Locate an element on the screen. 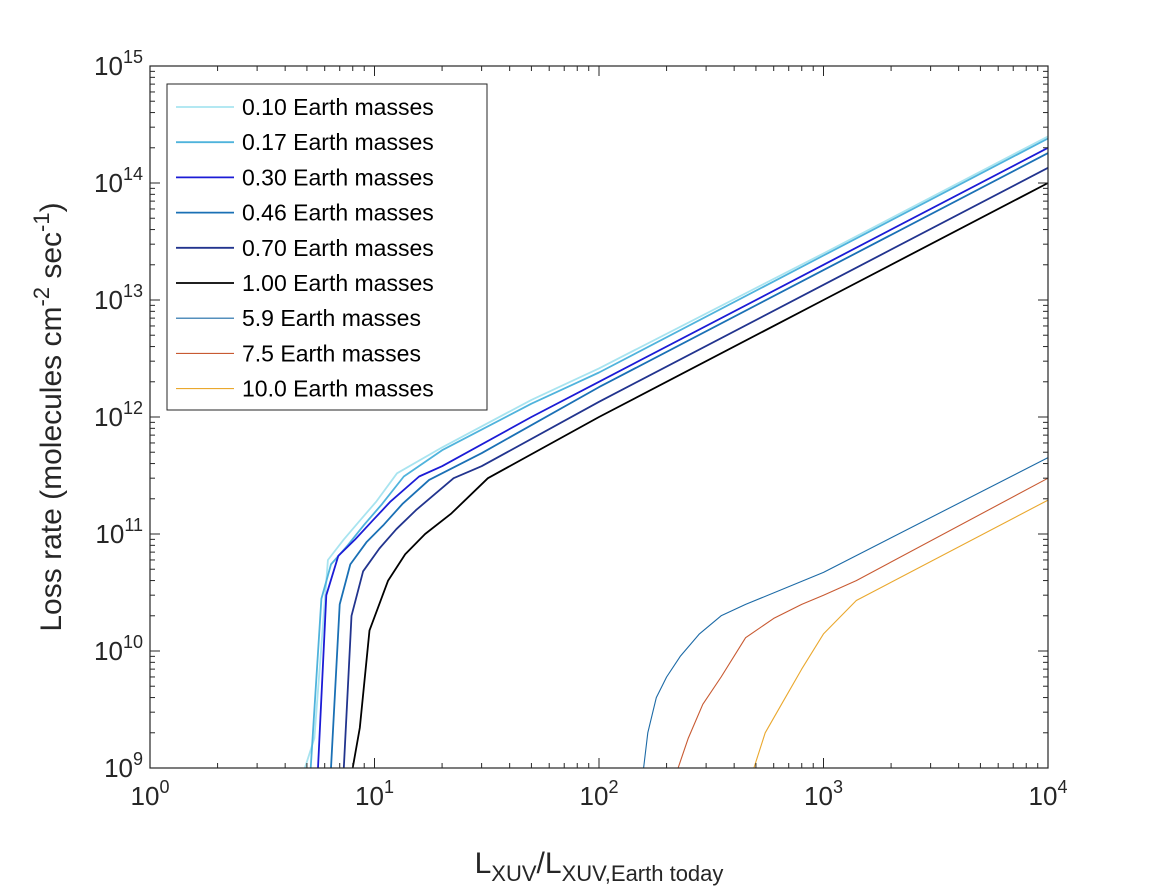 Image resolution: width=1158 pixels, height=886 pixels. legend-label-7: 5.9 Earth masses is located at coordinates (331, 318).